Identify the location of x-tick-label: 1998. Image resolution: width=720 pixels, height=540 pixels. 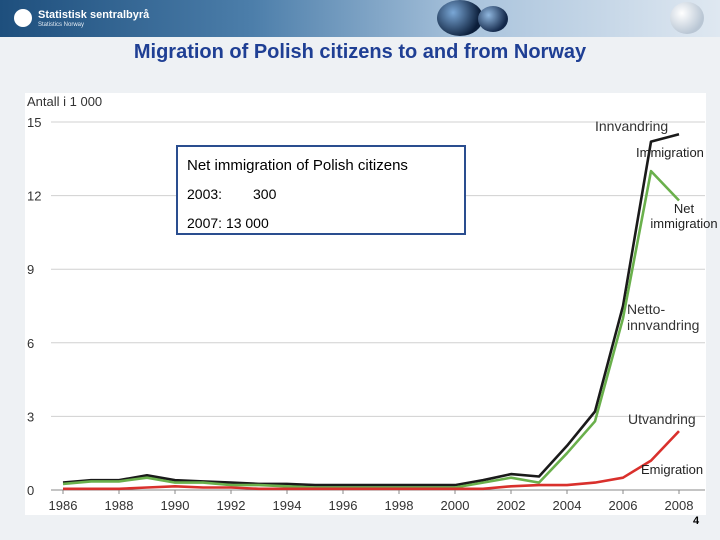
(399, 505).